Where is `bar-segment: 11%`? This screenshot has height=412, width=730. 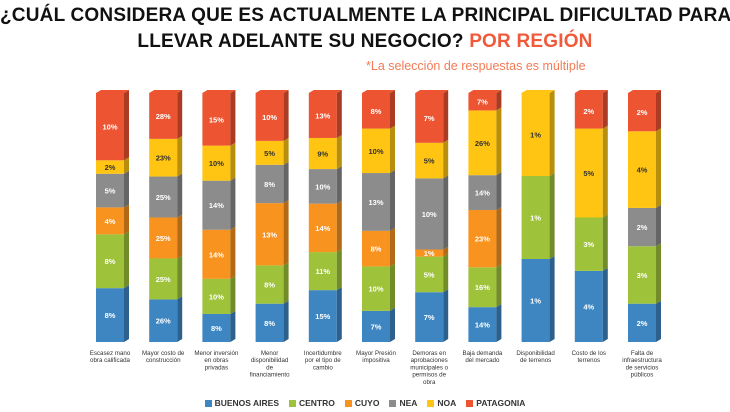
bar-segment: 11% is located at coordinates (325, 270).